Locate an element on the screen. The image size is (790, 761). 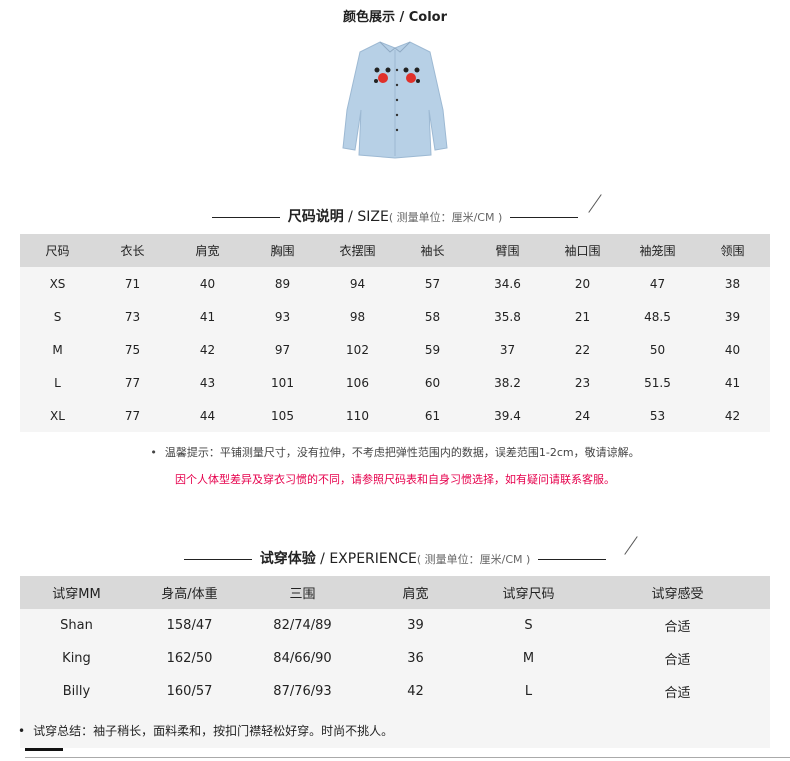
size-unit: ( 测量单位：厘米/CM ) is located at coordinates (445, 217).